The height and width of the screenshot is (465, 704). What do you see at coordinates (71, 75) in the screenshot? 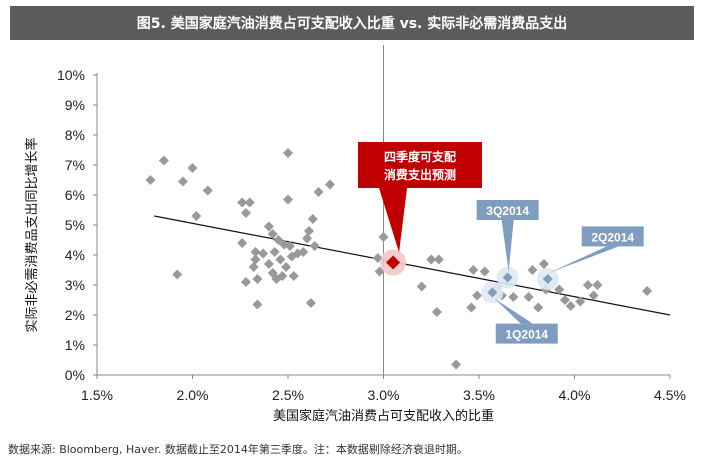
I see `y-tick-label: 10%` at bounding box center [71, 75].